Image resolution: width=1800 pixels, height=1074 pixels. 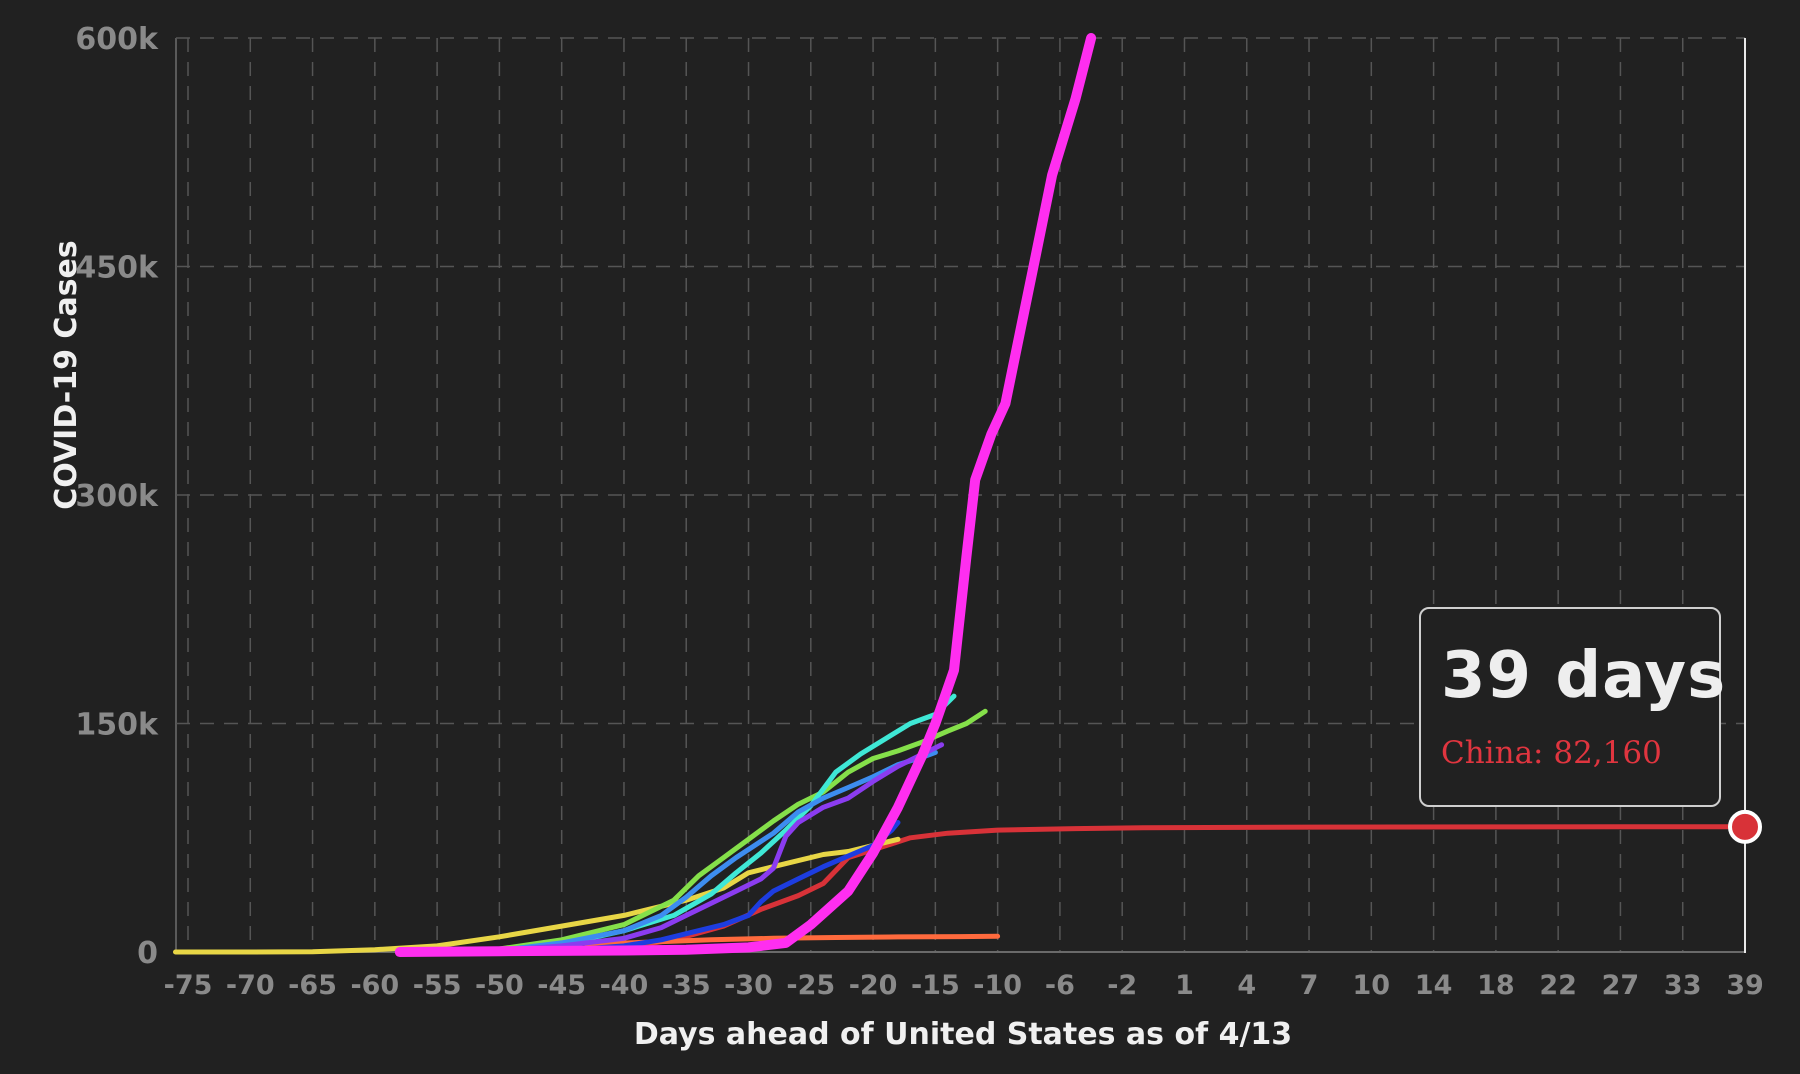 I want to click on x-tick-label: -55, so click(x=437, y=985).